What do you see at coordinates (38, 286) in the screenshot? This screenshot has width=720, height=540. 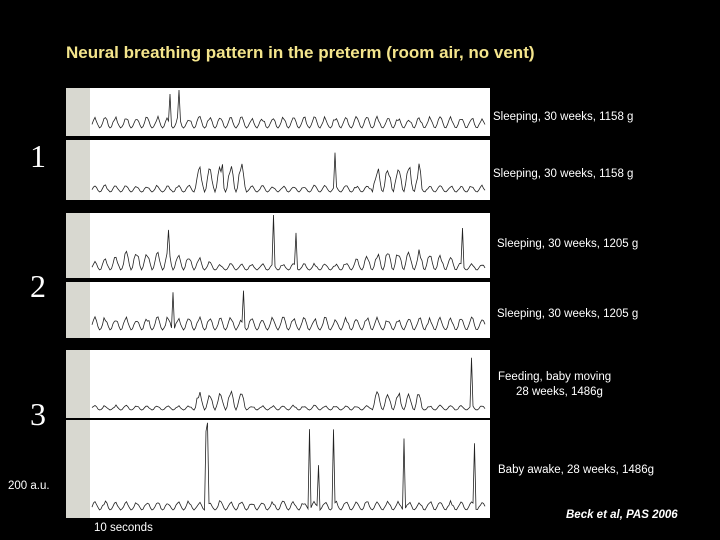 I see `group-number: 2` at bounding box center [38, 286].